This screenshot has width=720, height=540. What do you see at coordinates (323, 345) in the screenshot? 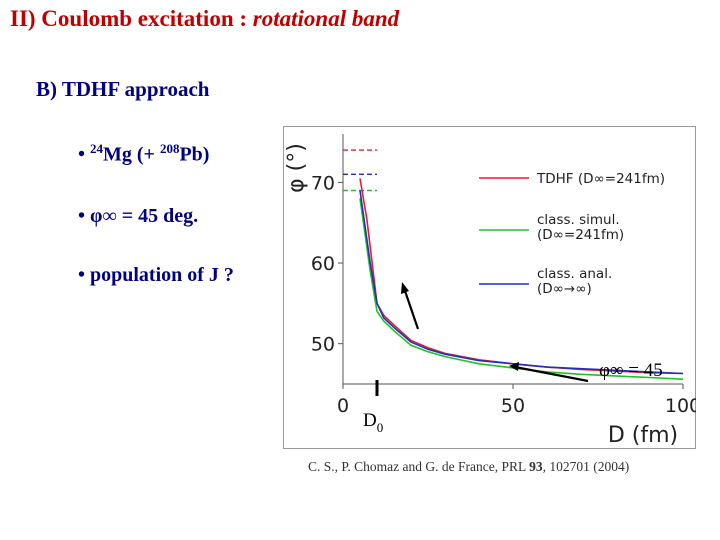
I see `y-tick-label: 50` at bounding box center [323, 345].